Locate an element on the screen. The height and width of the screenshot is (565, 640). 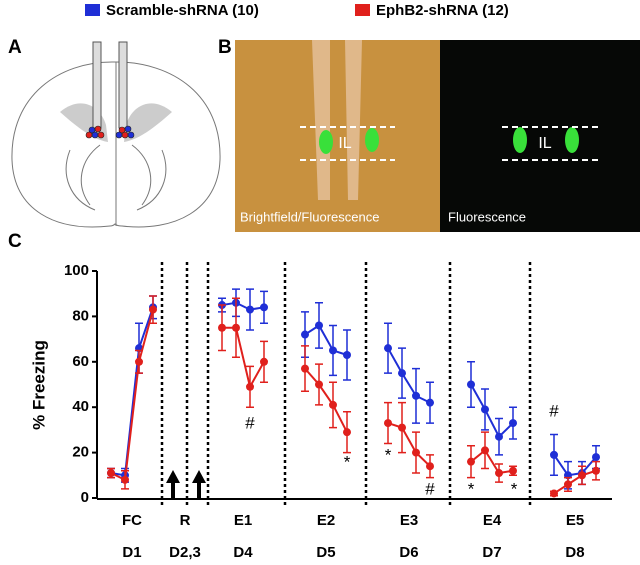
image-caption: Fluorescence is located at coordinates (487, 216).